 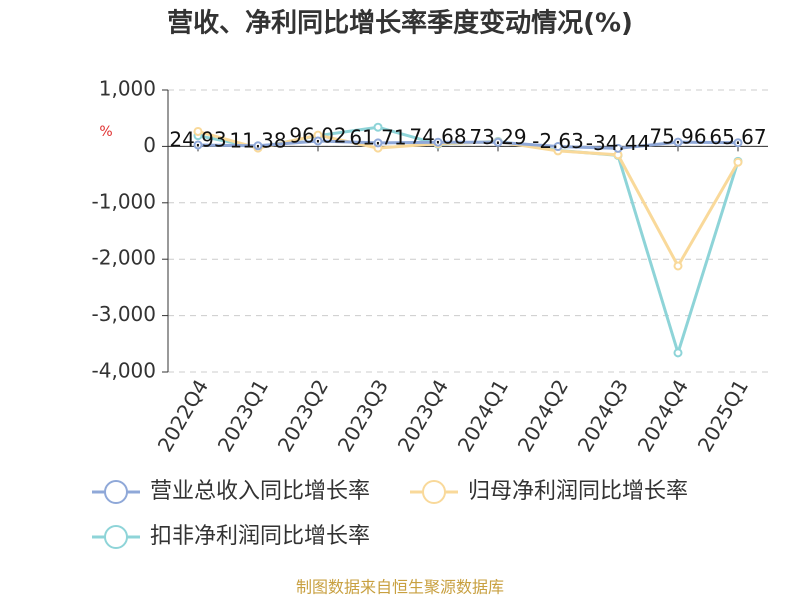 I want to click on x-tick-label: 2024Q1, so click(x=483, y=415).